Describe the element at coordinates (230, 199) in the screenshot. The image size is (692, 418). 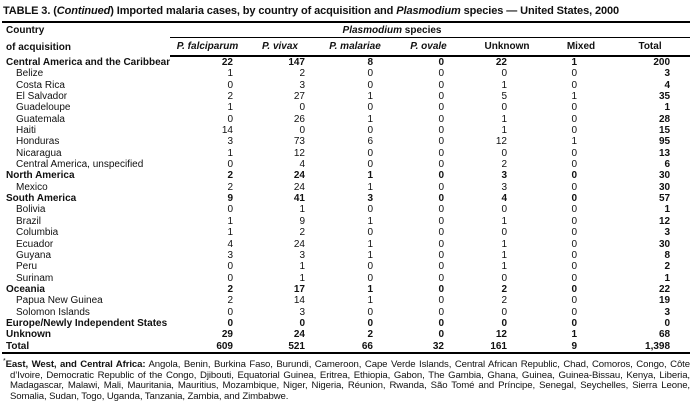
I see `value-cell: 9` at that location.